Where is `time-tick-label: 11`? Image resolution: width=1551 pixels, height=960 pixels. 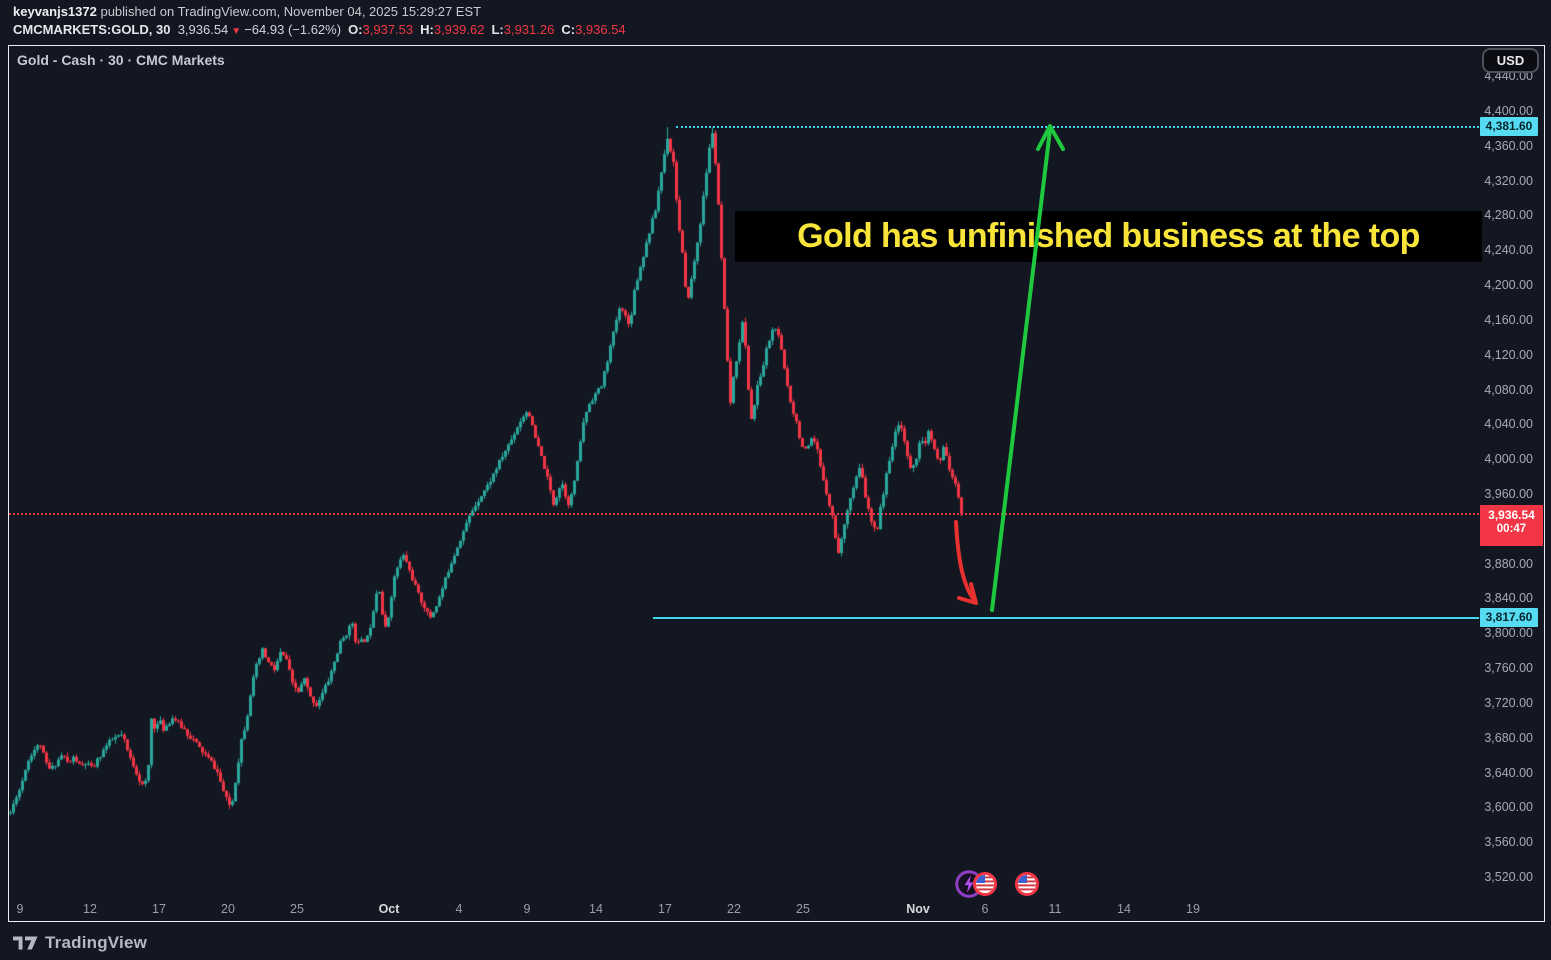 time-tick-label: 11 is located at coordinates (1055, 909).